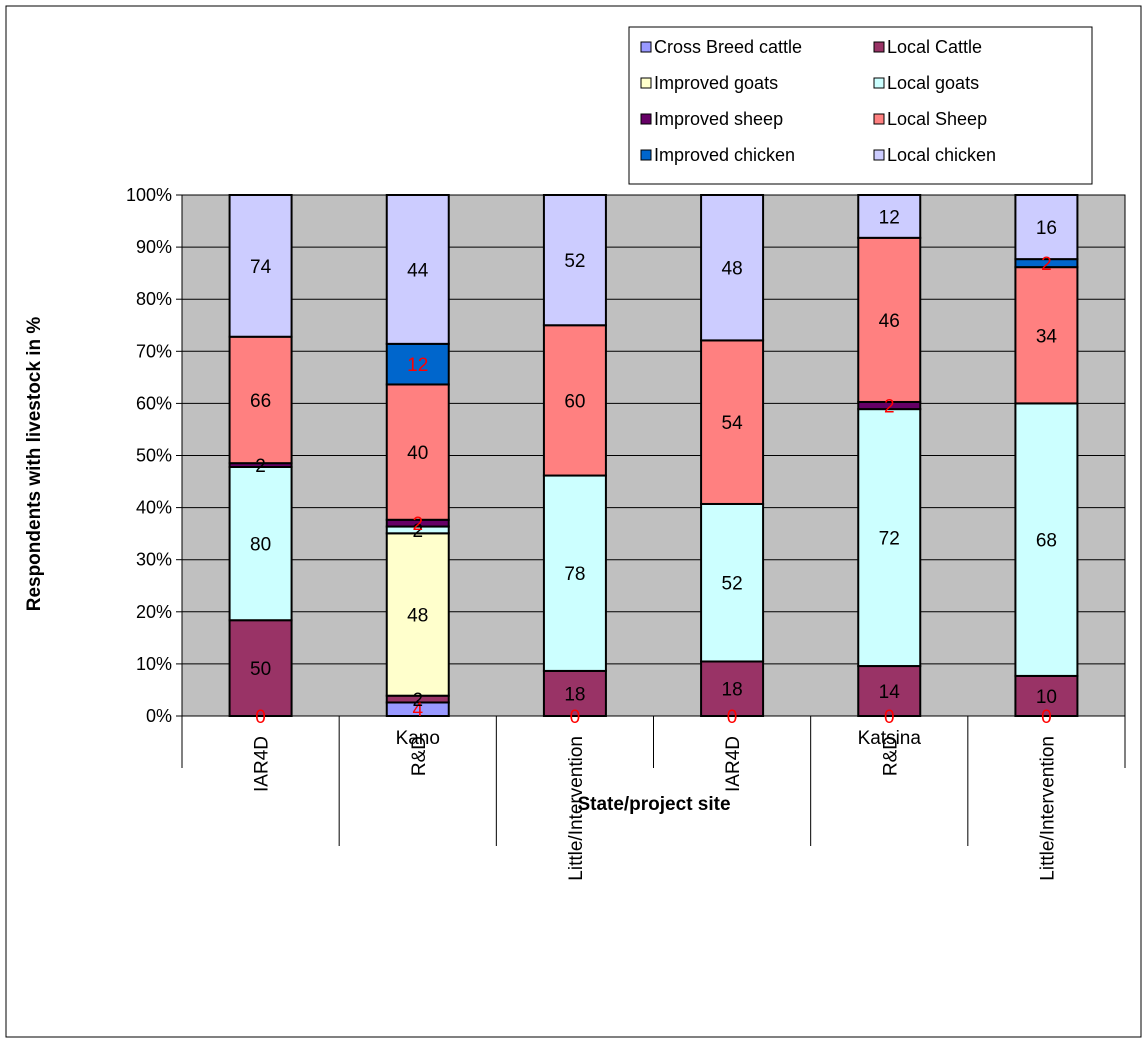 This screenshot has height=1048, width=1147. Describe the element at coordinates (716, 83) in the screenshot. I see `legend-label: Improved goats` at that location.